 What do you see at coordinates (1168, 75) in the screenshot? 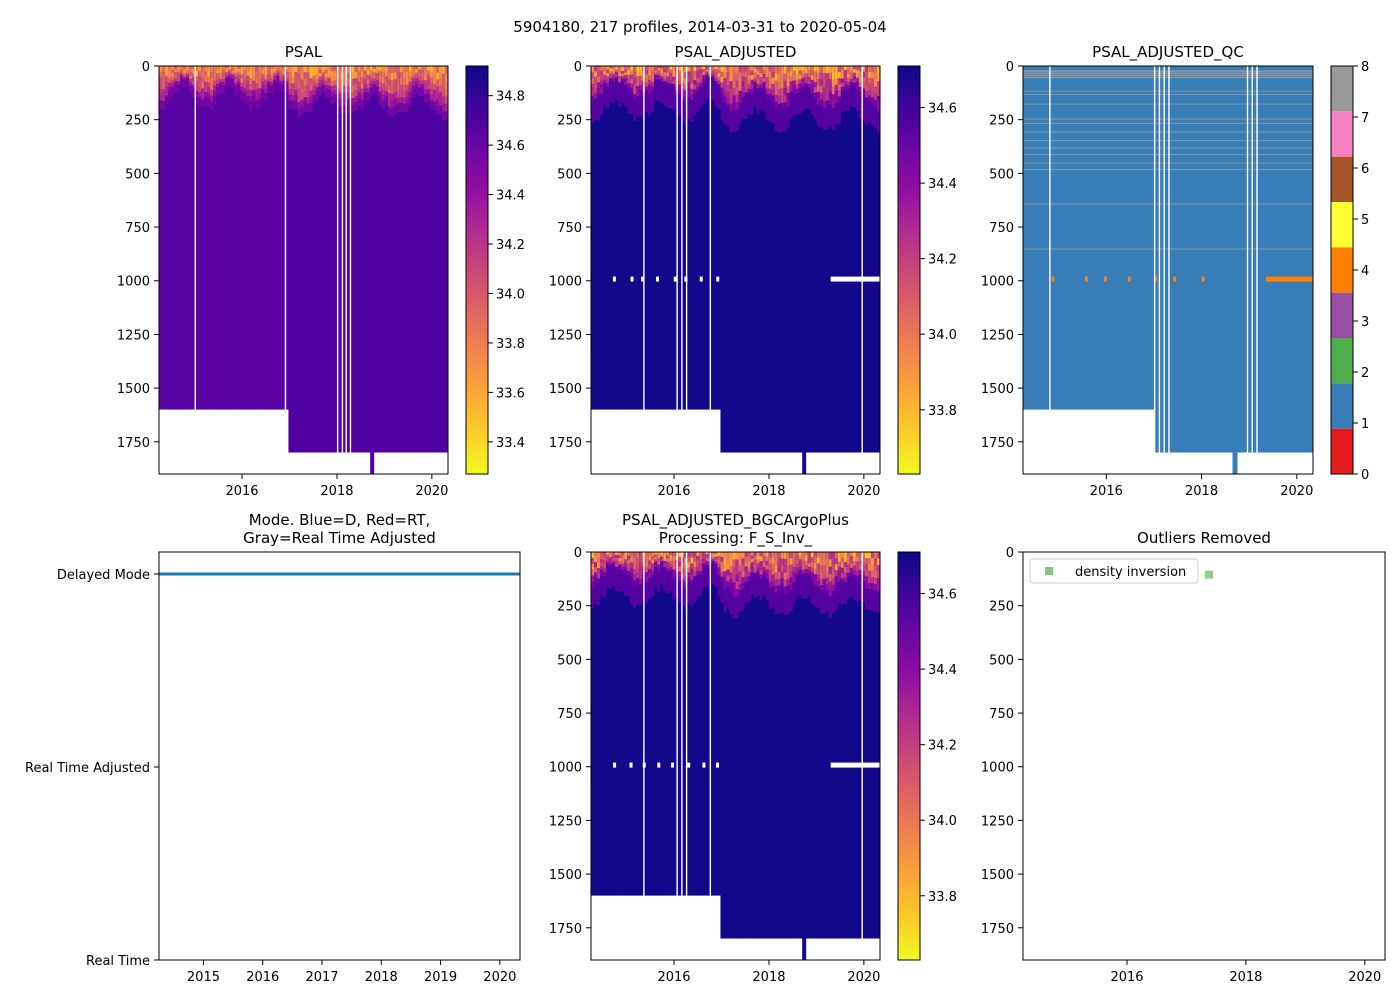
I see `qc-flag-8-row` at bounding box center [1168, 75].